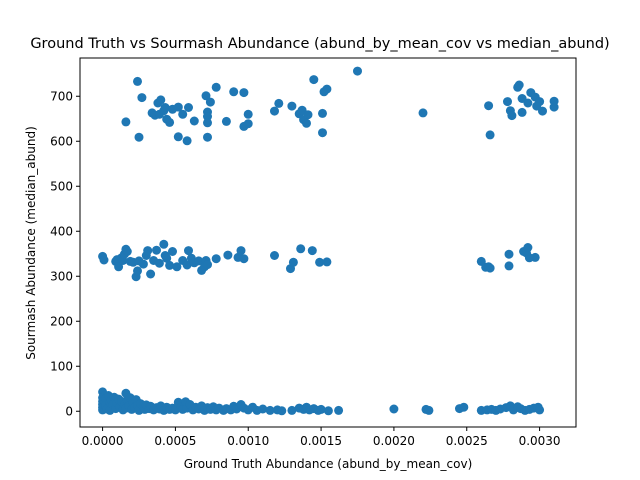 The image size is (640, 480). Describe the element at coordinates (61, 231) in the screenshot. I see `y-tick-label: 400` at that location.